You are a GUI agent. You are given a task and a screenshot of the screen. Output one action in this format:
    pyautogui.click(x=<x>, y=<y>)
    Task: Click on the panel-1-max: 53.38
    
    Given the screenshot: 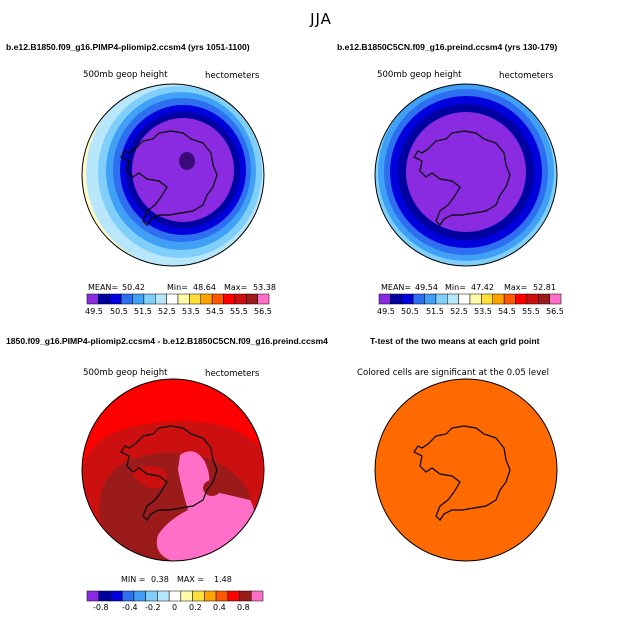 What is the action you would take?
    pyautogui.click(x=264, y=287)
    